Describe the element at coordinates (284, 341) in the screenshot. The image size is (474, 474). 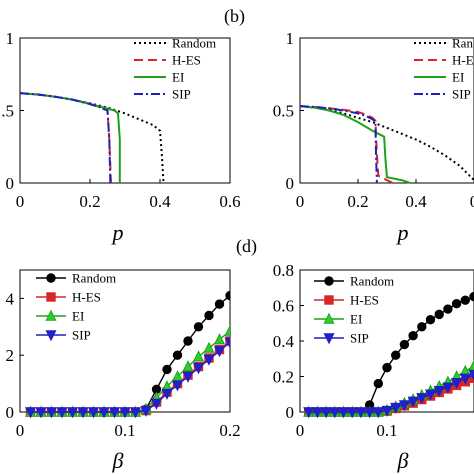
I see `y-tick-label: 0.4` at that location.